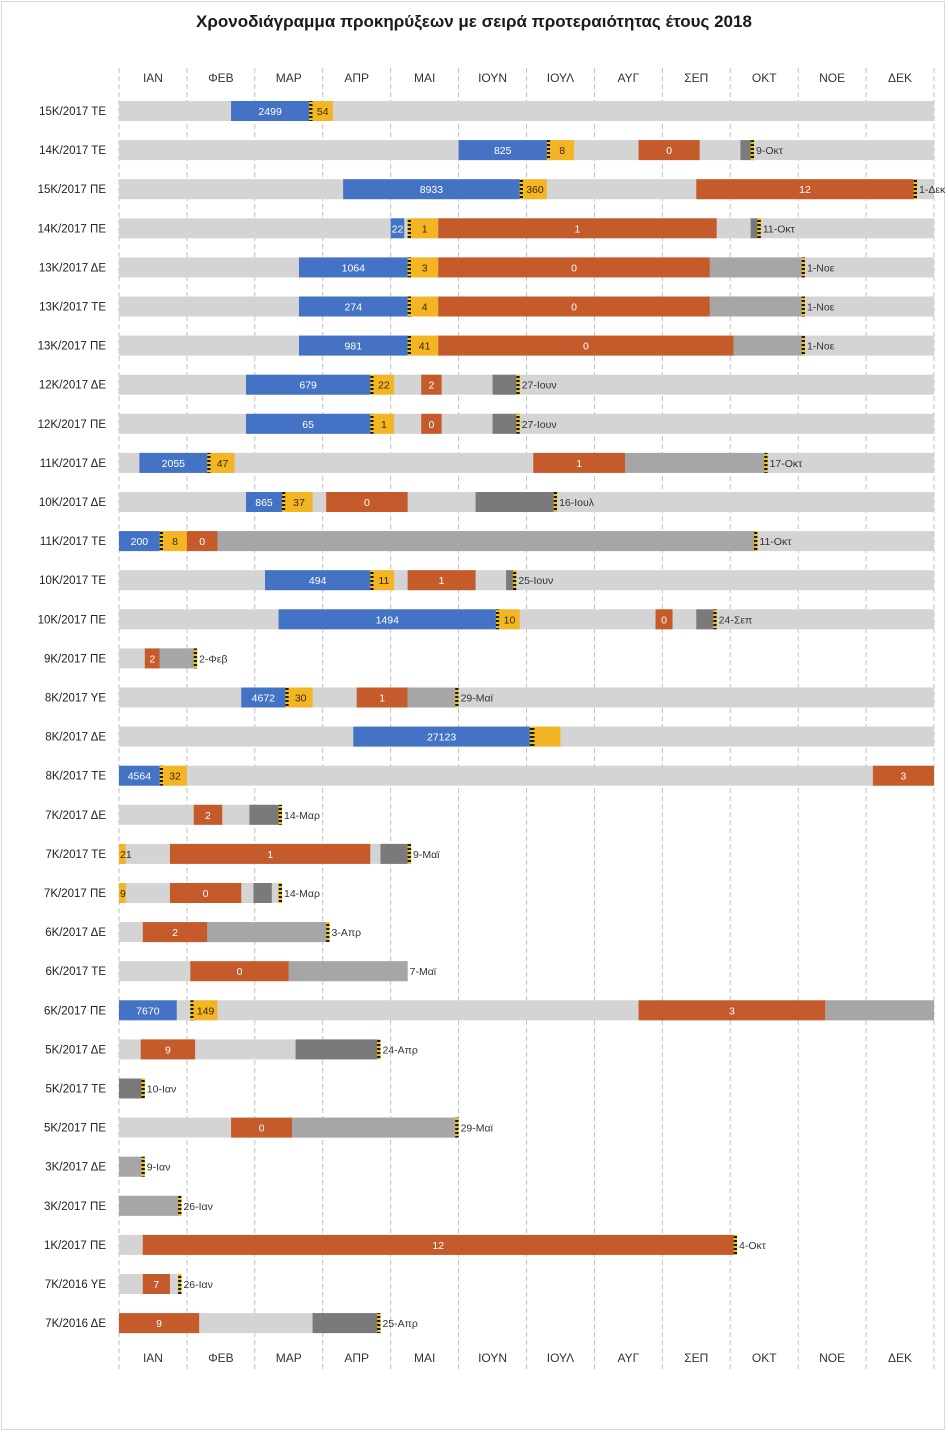  I want to click on row-label: 6Κ/2017 ΠΕ, so click(75, 1011).